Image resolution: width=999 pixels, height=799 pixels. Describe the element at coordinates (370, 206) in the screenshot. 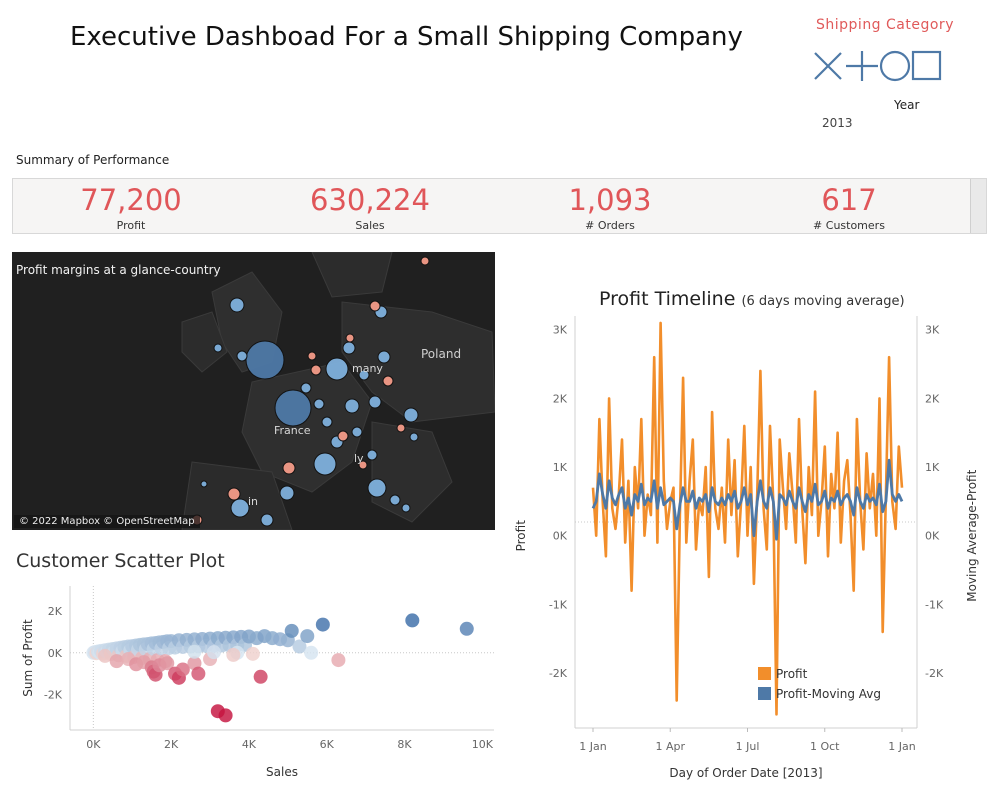

I see `kpi-sales: 630,224 Sales` at that location.